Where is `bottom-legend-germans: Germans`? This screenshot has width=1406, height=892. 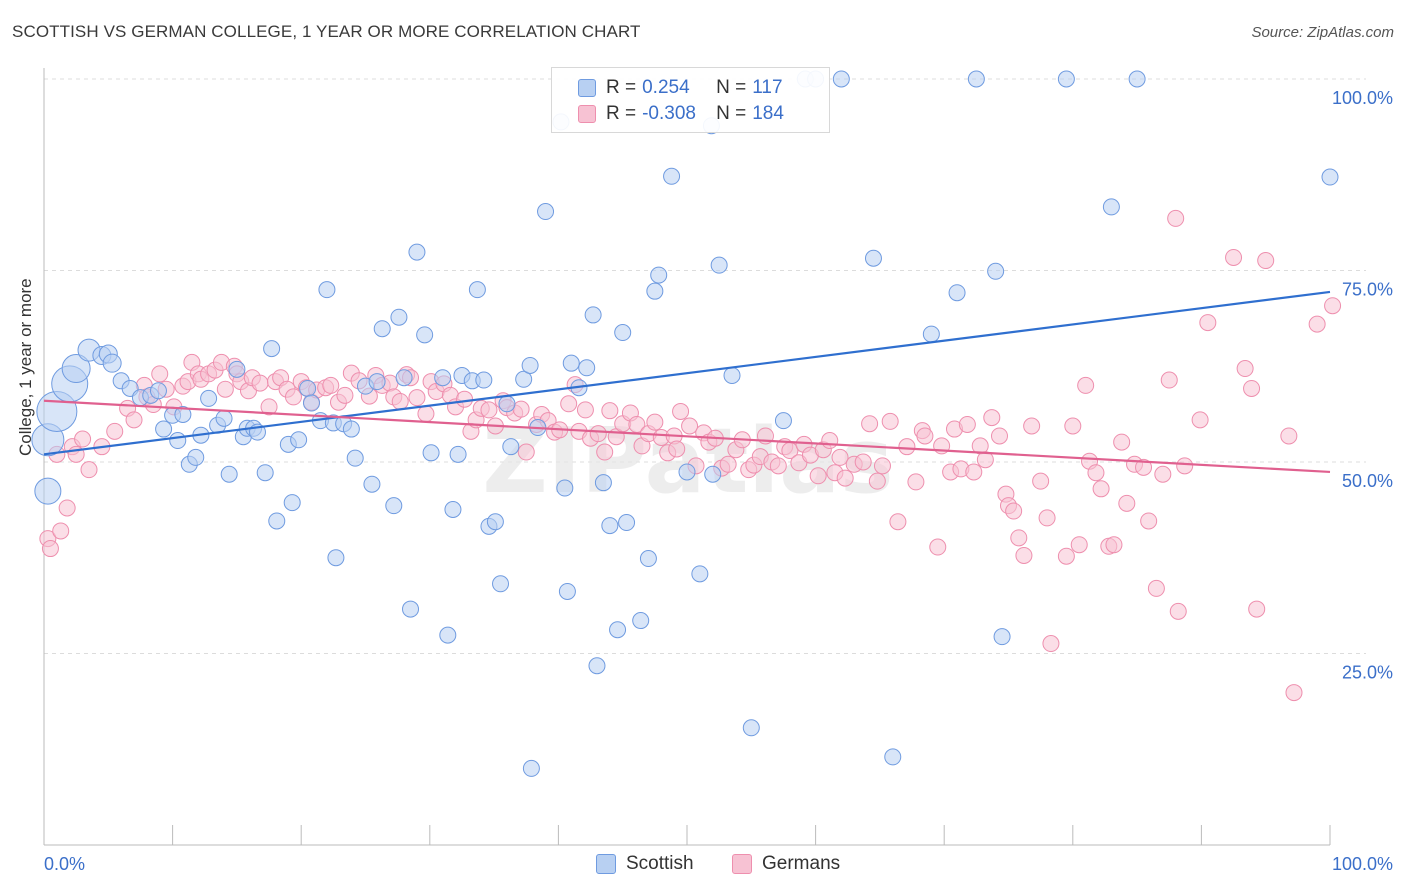
bottom-legend-germans: Germans is located at coordinates (786, 864).